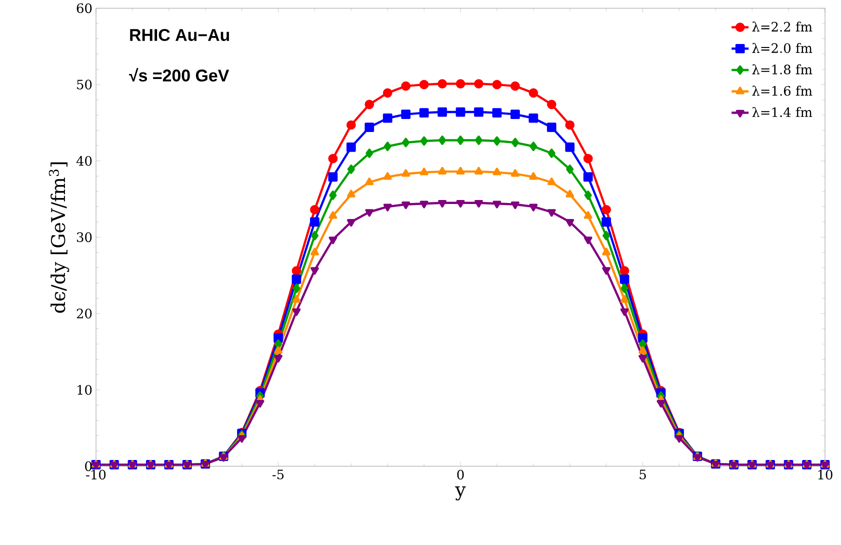 The height and width of the screenshot is (545, 841). Describe the element at coordinates (96, 475) in the screenshot. I see `x-tick-label: -10` at that location.